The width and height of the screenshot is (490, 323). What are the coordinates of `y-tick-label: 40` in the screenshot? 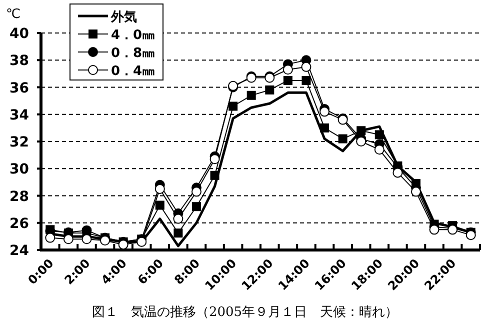 It's located at (20, 34).